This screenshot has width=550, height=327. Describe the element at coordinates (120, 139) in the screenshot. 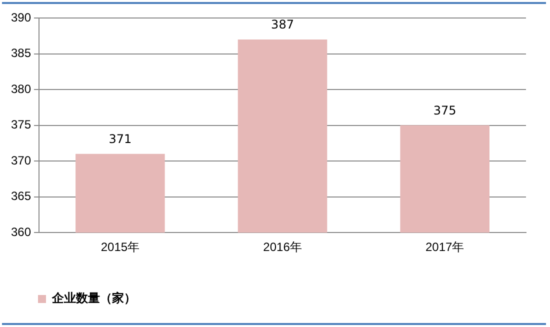

I see `data-label: 371` at that location.